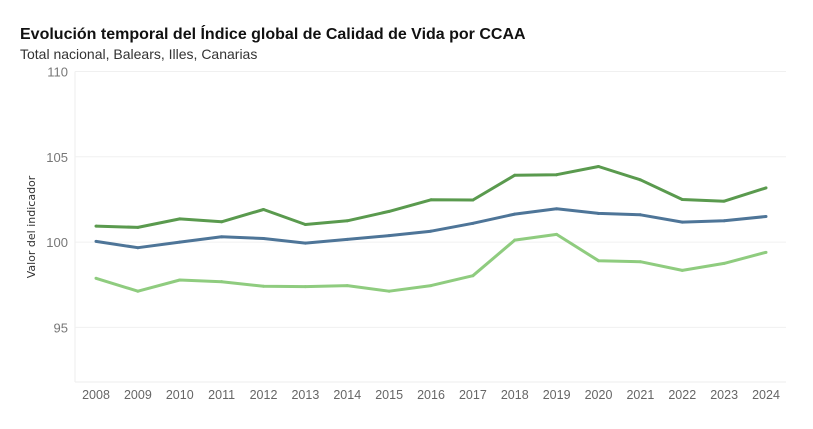 The height and width of the screenshot is (429, 813). Describe the element at coordinates (221, 395) in the screenshot. I see `x-tick-label: 2011` at that location.